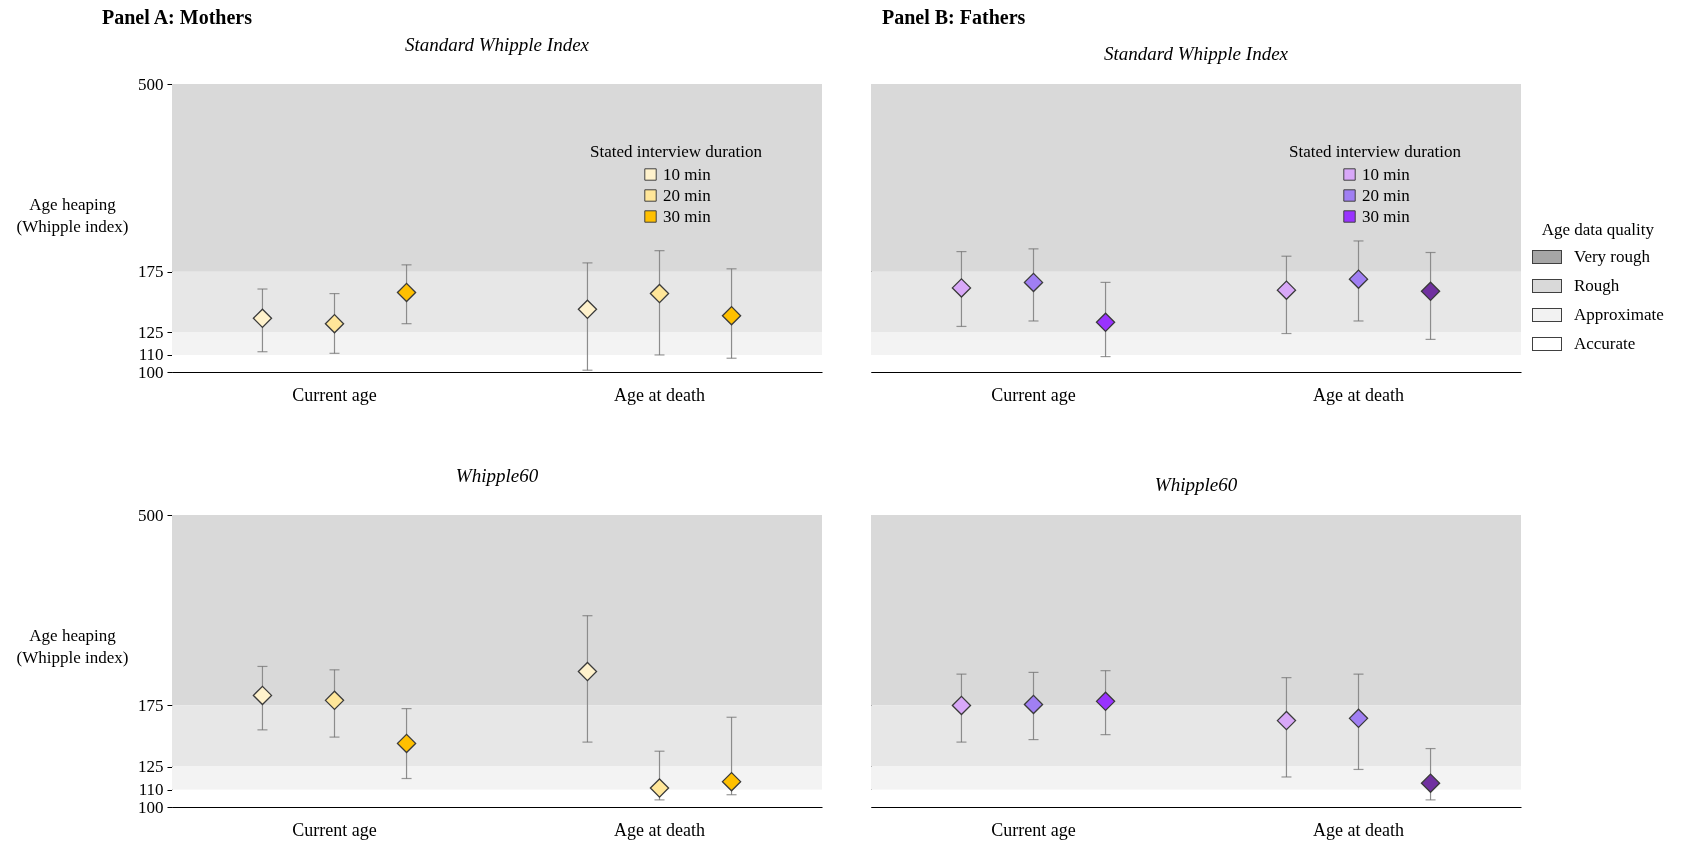 Image resolution: width=1686 pixels, height=849 pixels. I want to click on category-label: Rough, so click(1597, 285).